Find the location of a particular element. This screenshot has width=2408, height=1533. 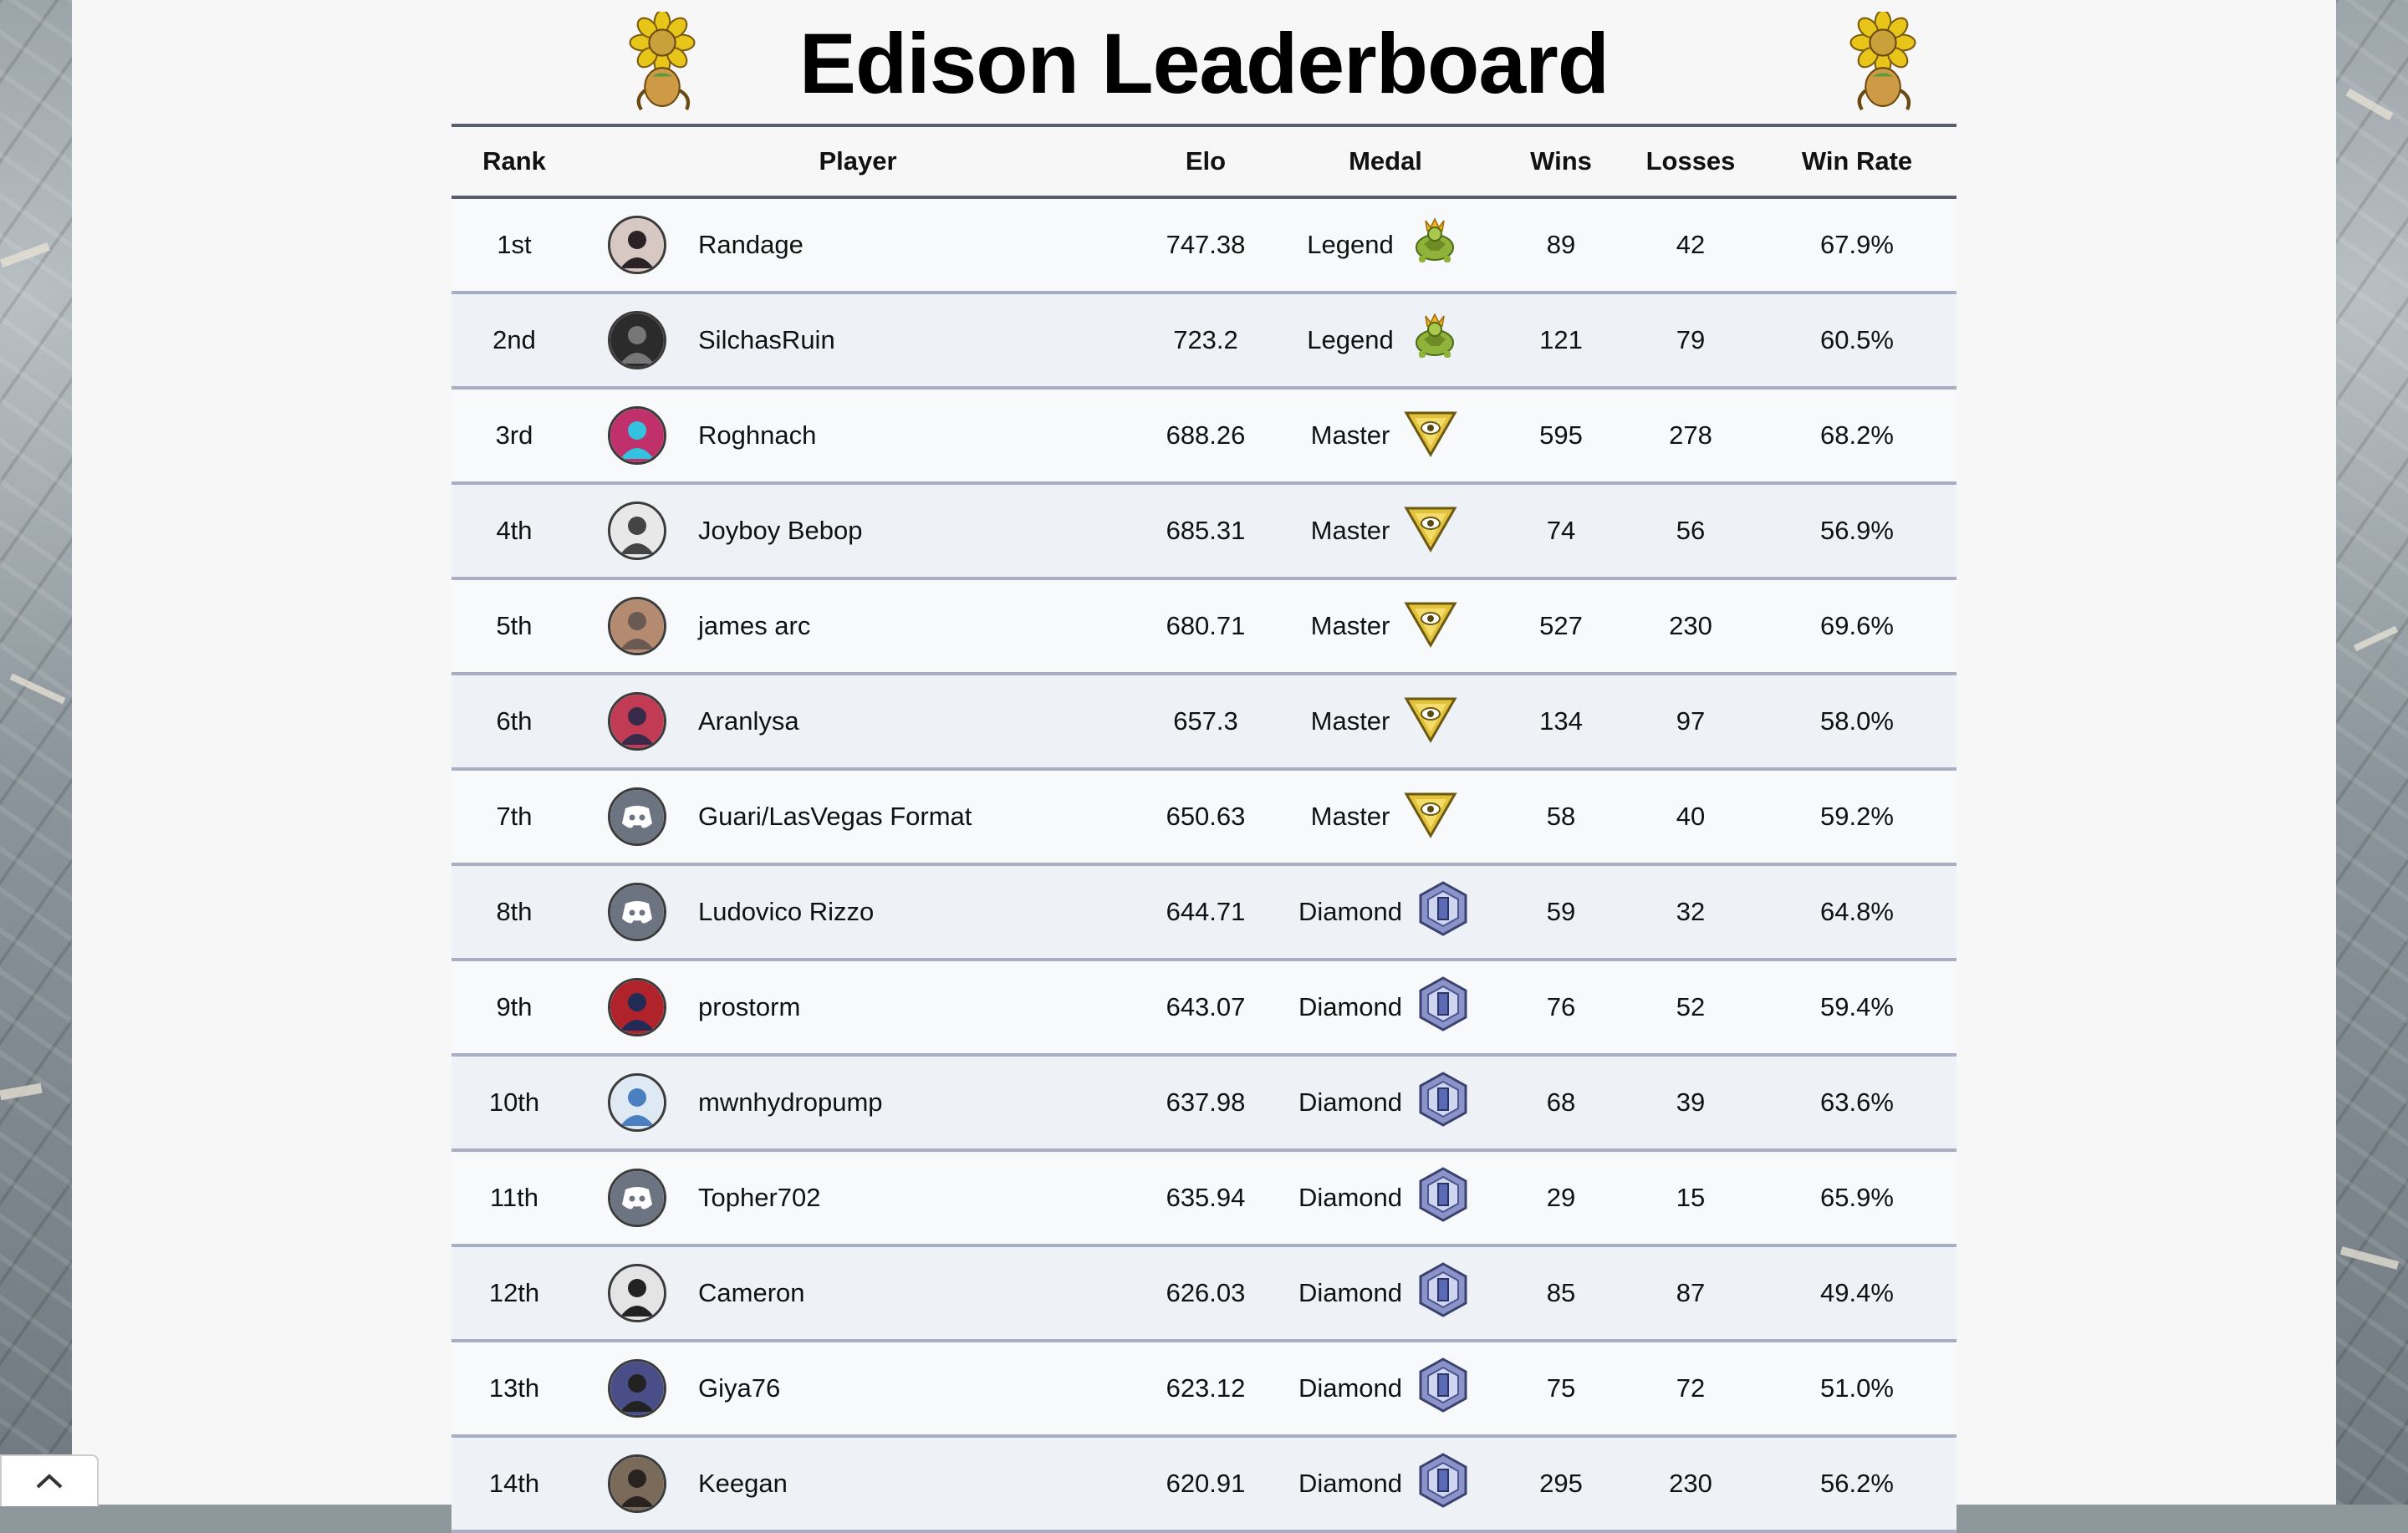

medal-label: Legend is located at coordinates (1351, 244).